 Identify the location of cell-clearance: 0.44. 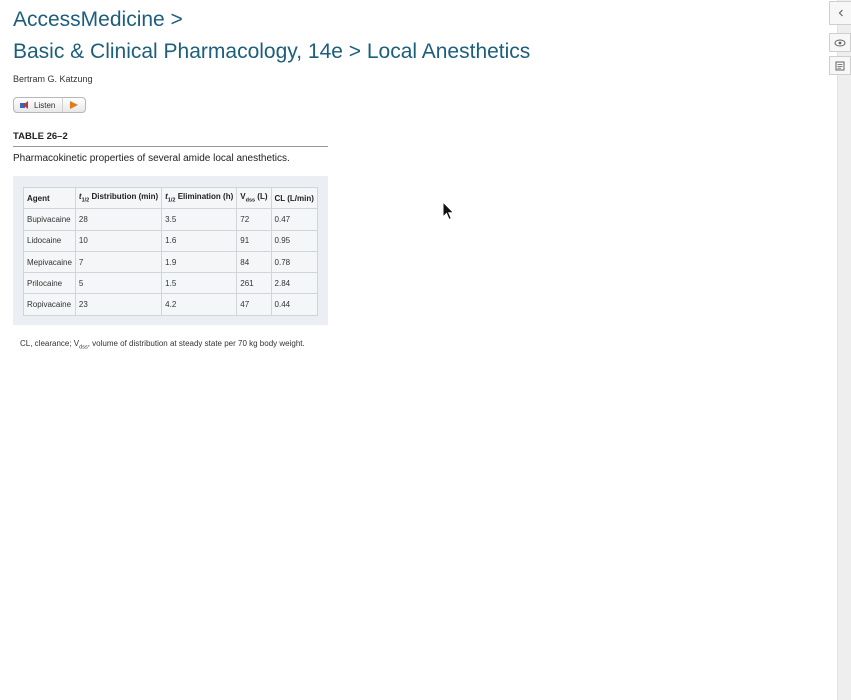
(294, 304).